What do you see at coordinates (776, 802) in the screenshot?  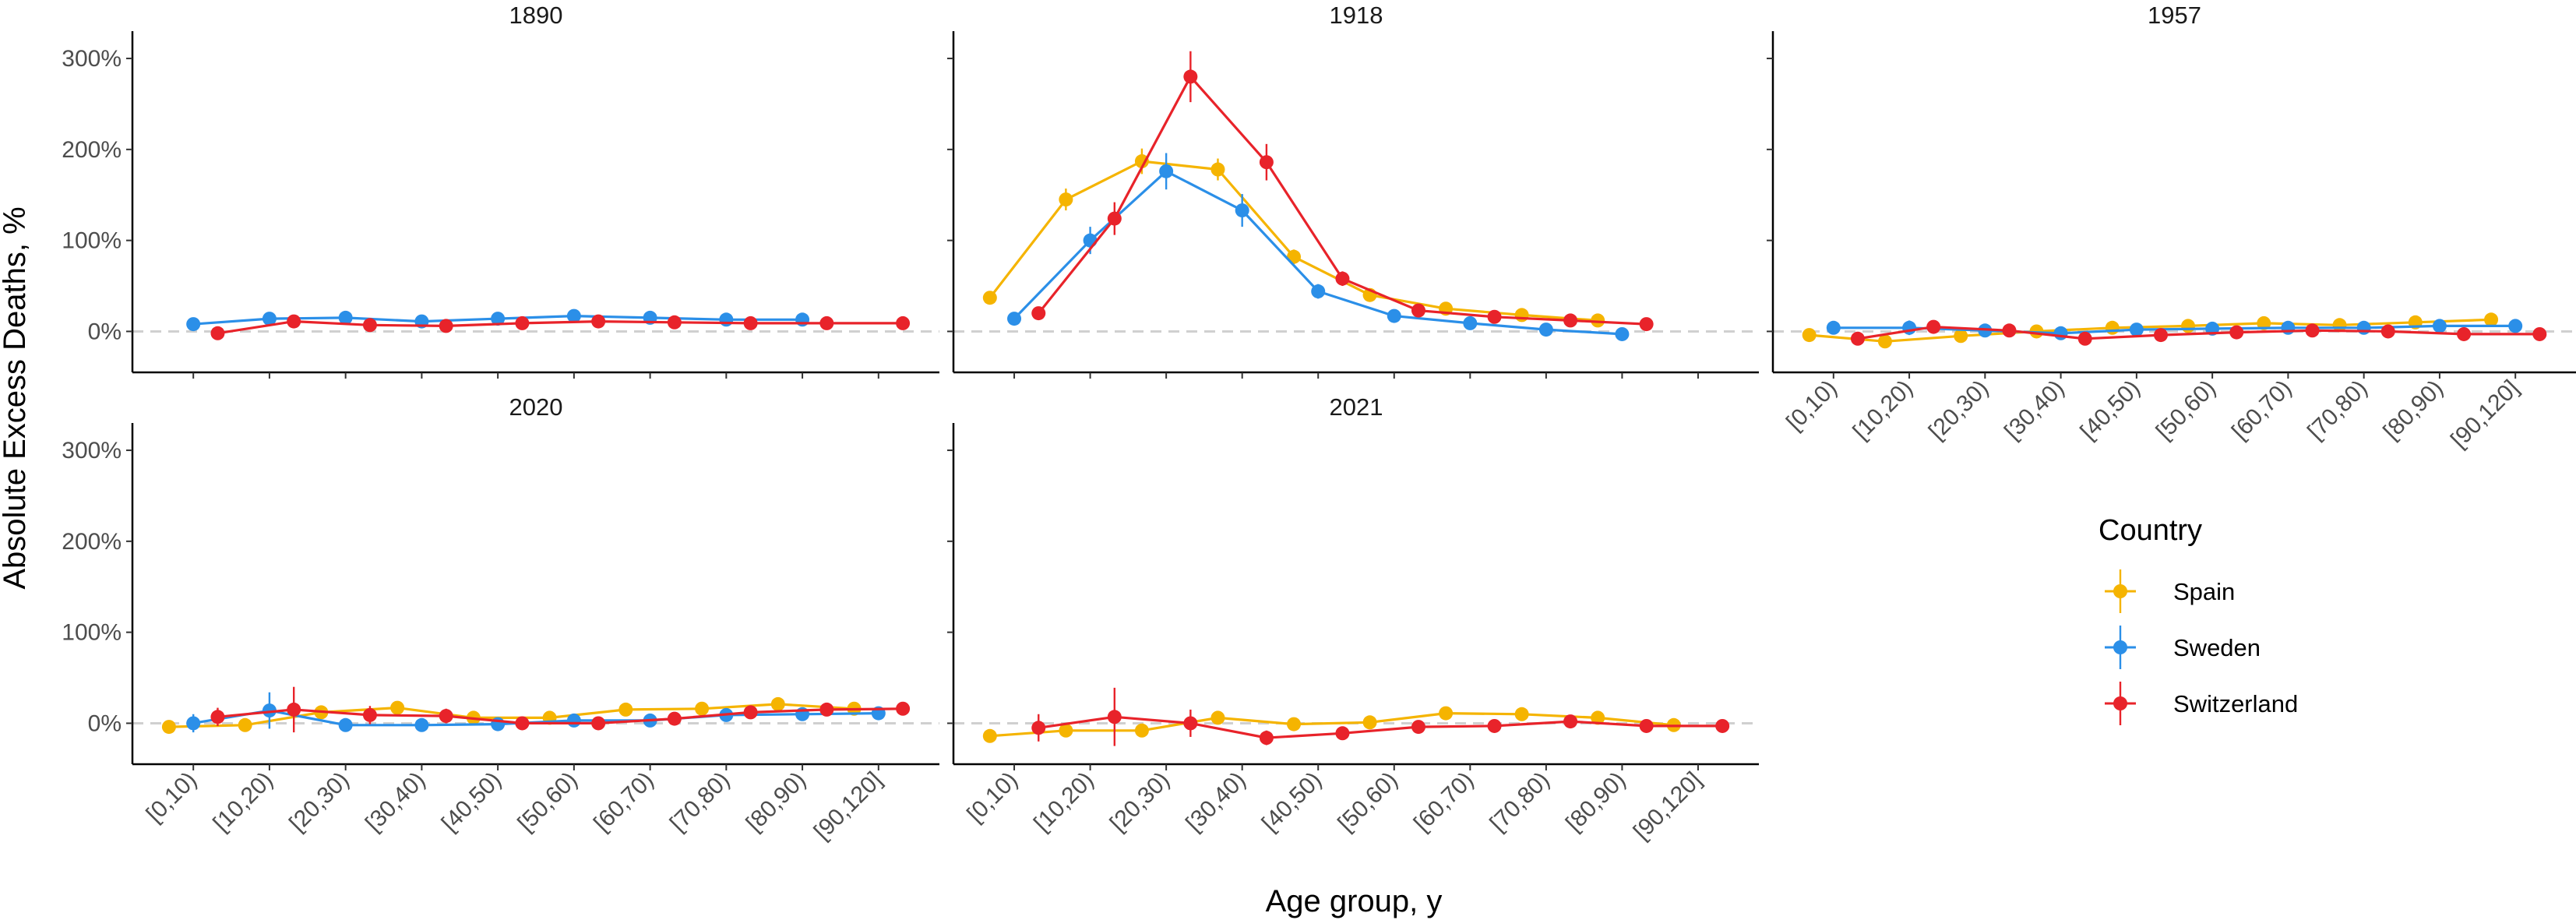 I see `x-tick-label: [80,90)` at bounding box center [776, 802].